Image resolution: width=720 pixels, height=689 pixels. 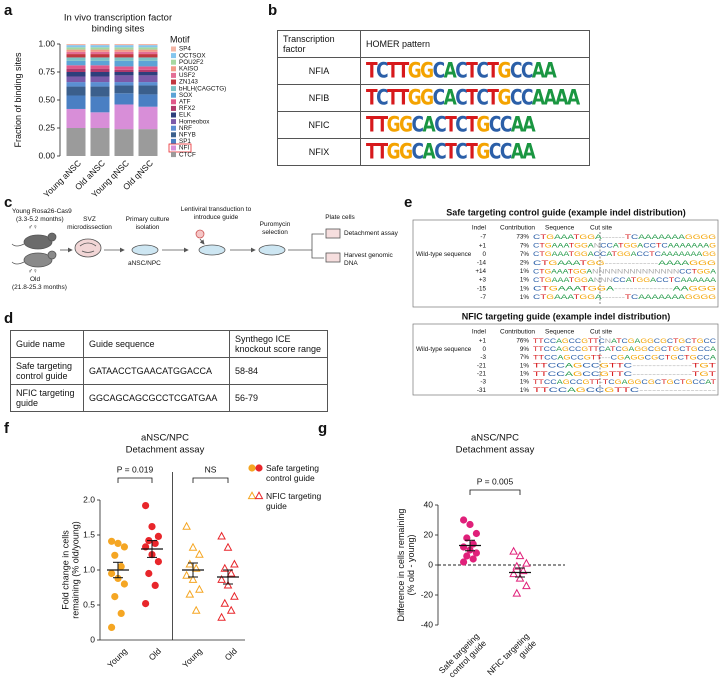 What do you see at coordinates (408, 202) in the screenshot?
I see `panel-label: e` at bounding box center [408, 202].